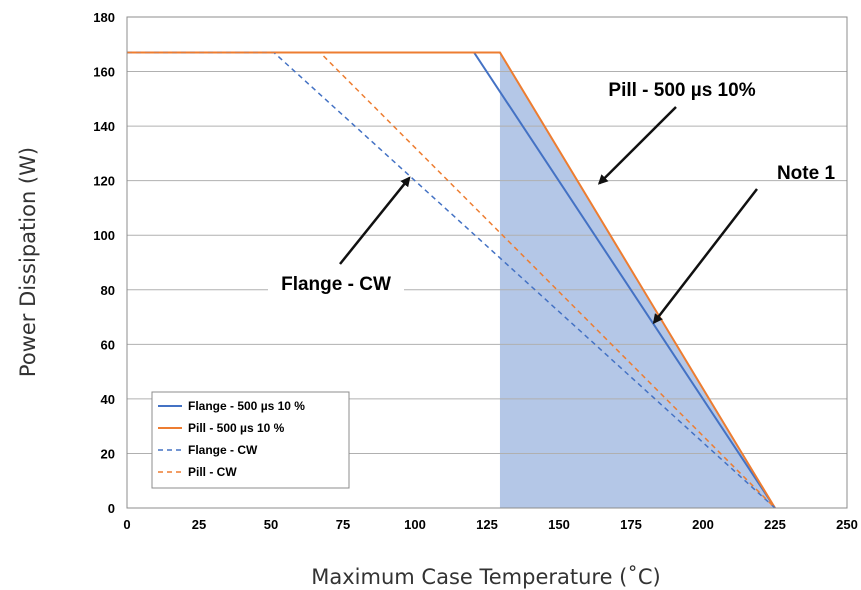 This screenshot has height=590, width=861. What do you see at coordinates (104, 235) in the screenshot?
I see `y-tick-label: 100` at bounding box center [104, 235].